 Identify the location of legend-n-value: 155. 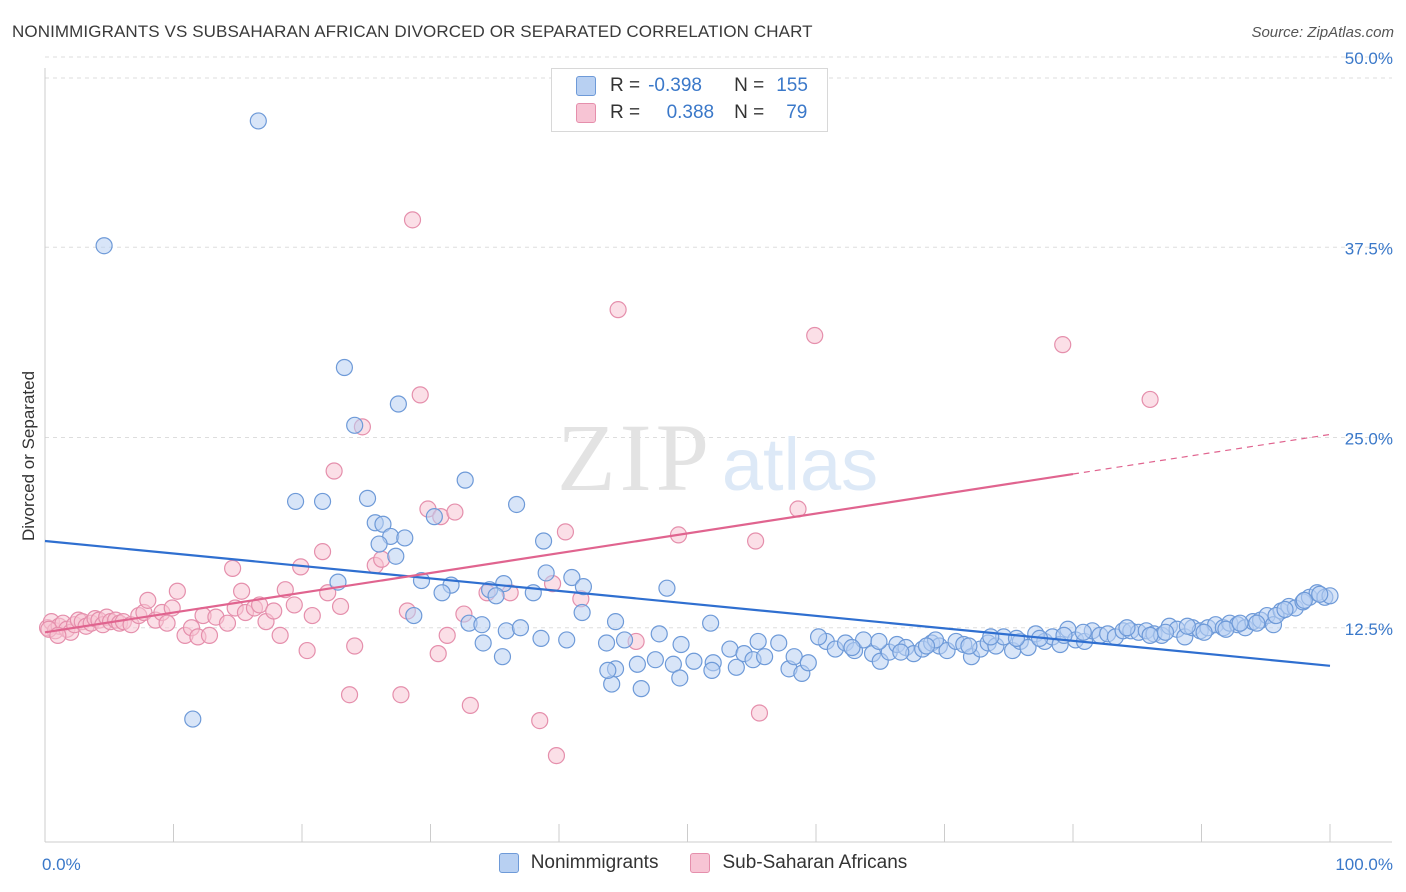
(792, 85).